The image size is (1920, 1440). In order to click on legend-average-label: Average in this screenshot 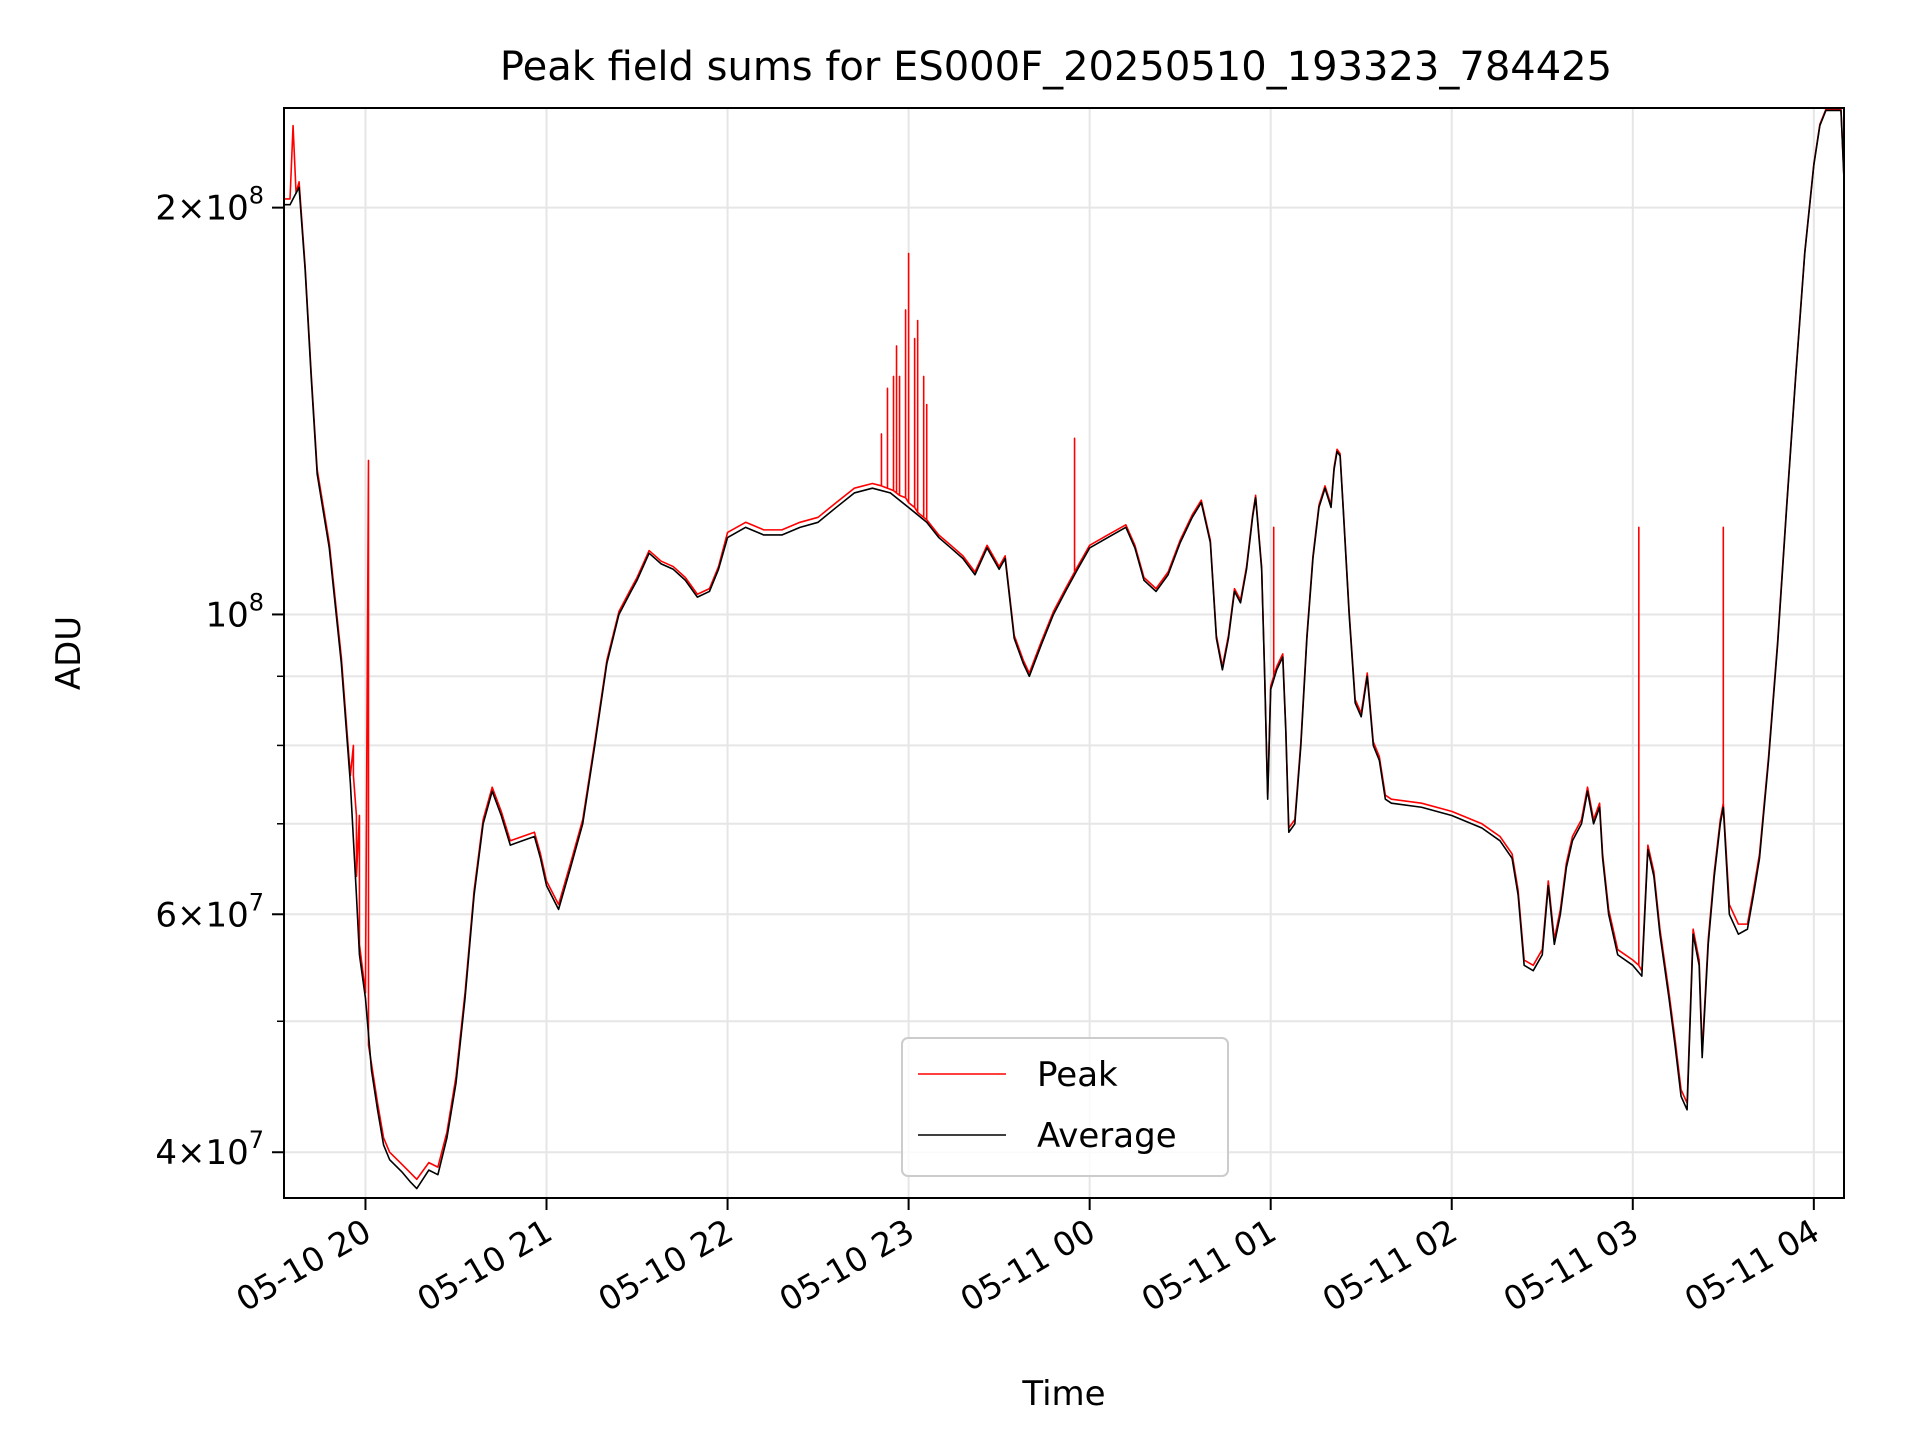, I will do `click(1107, 1136)`.